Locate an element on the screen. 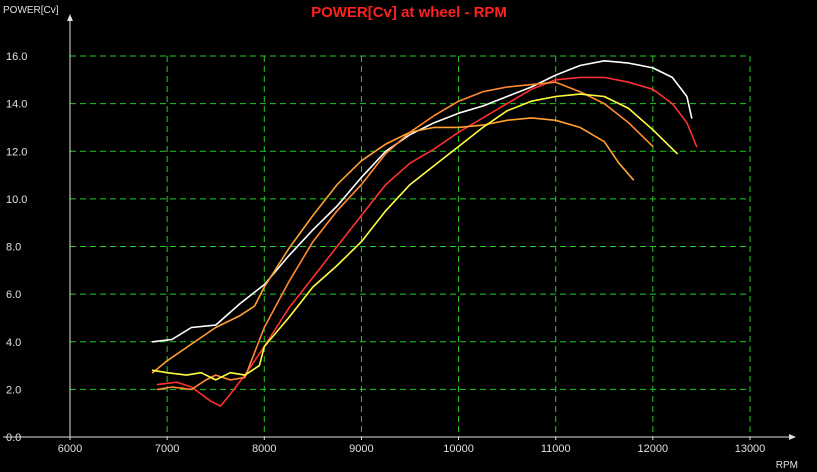 The image size is (817, 472). y-axis-arrow is located at coordinates (70, 17).